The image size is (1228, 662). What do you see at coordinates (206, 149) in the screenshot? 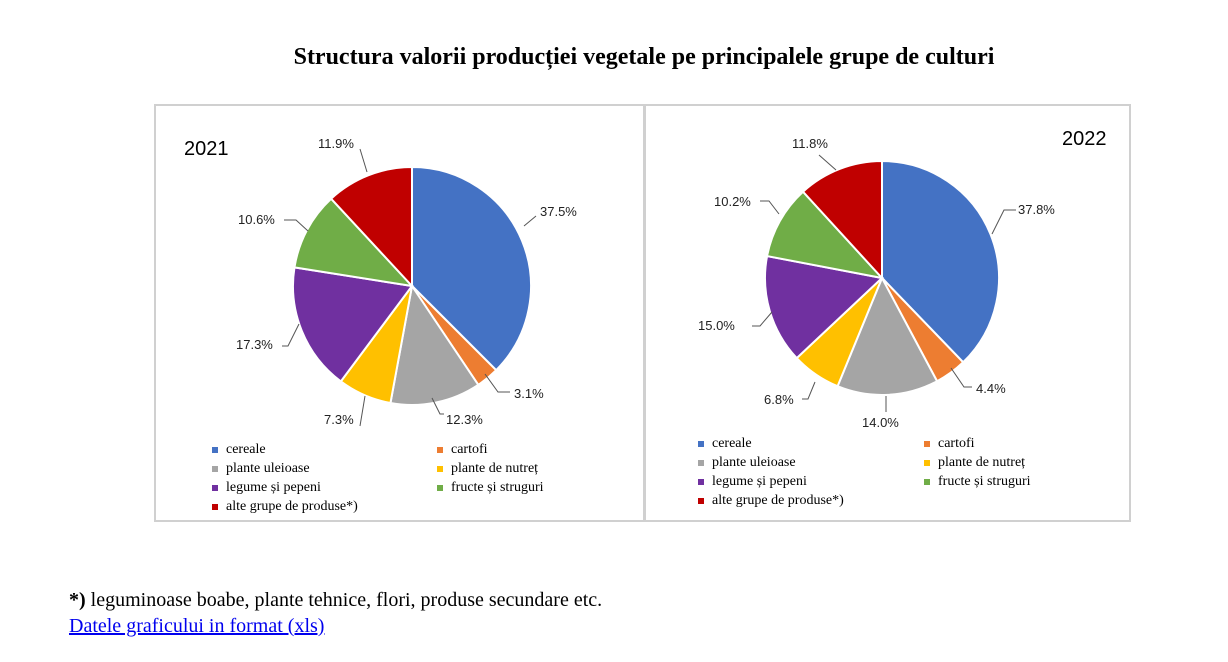
I see `pie-year-label: 2021` at bounding box center [206, 149].